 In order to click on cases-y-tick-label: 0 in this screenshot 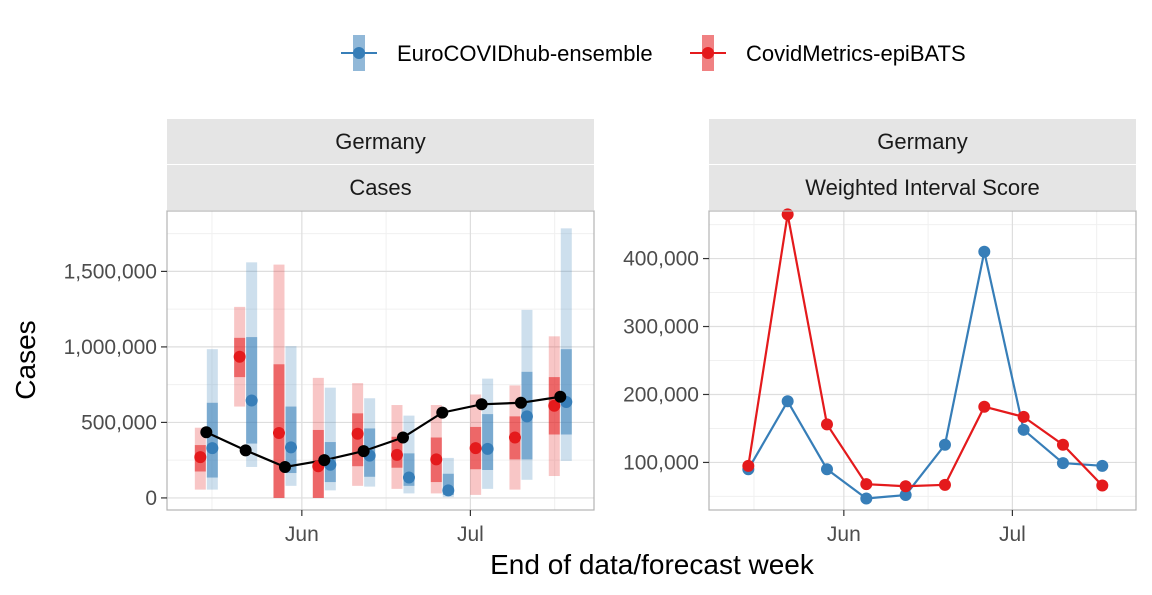, I will do `click(151, 498)`.